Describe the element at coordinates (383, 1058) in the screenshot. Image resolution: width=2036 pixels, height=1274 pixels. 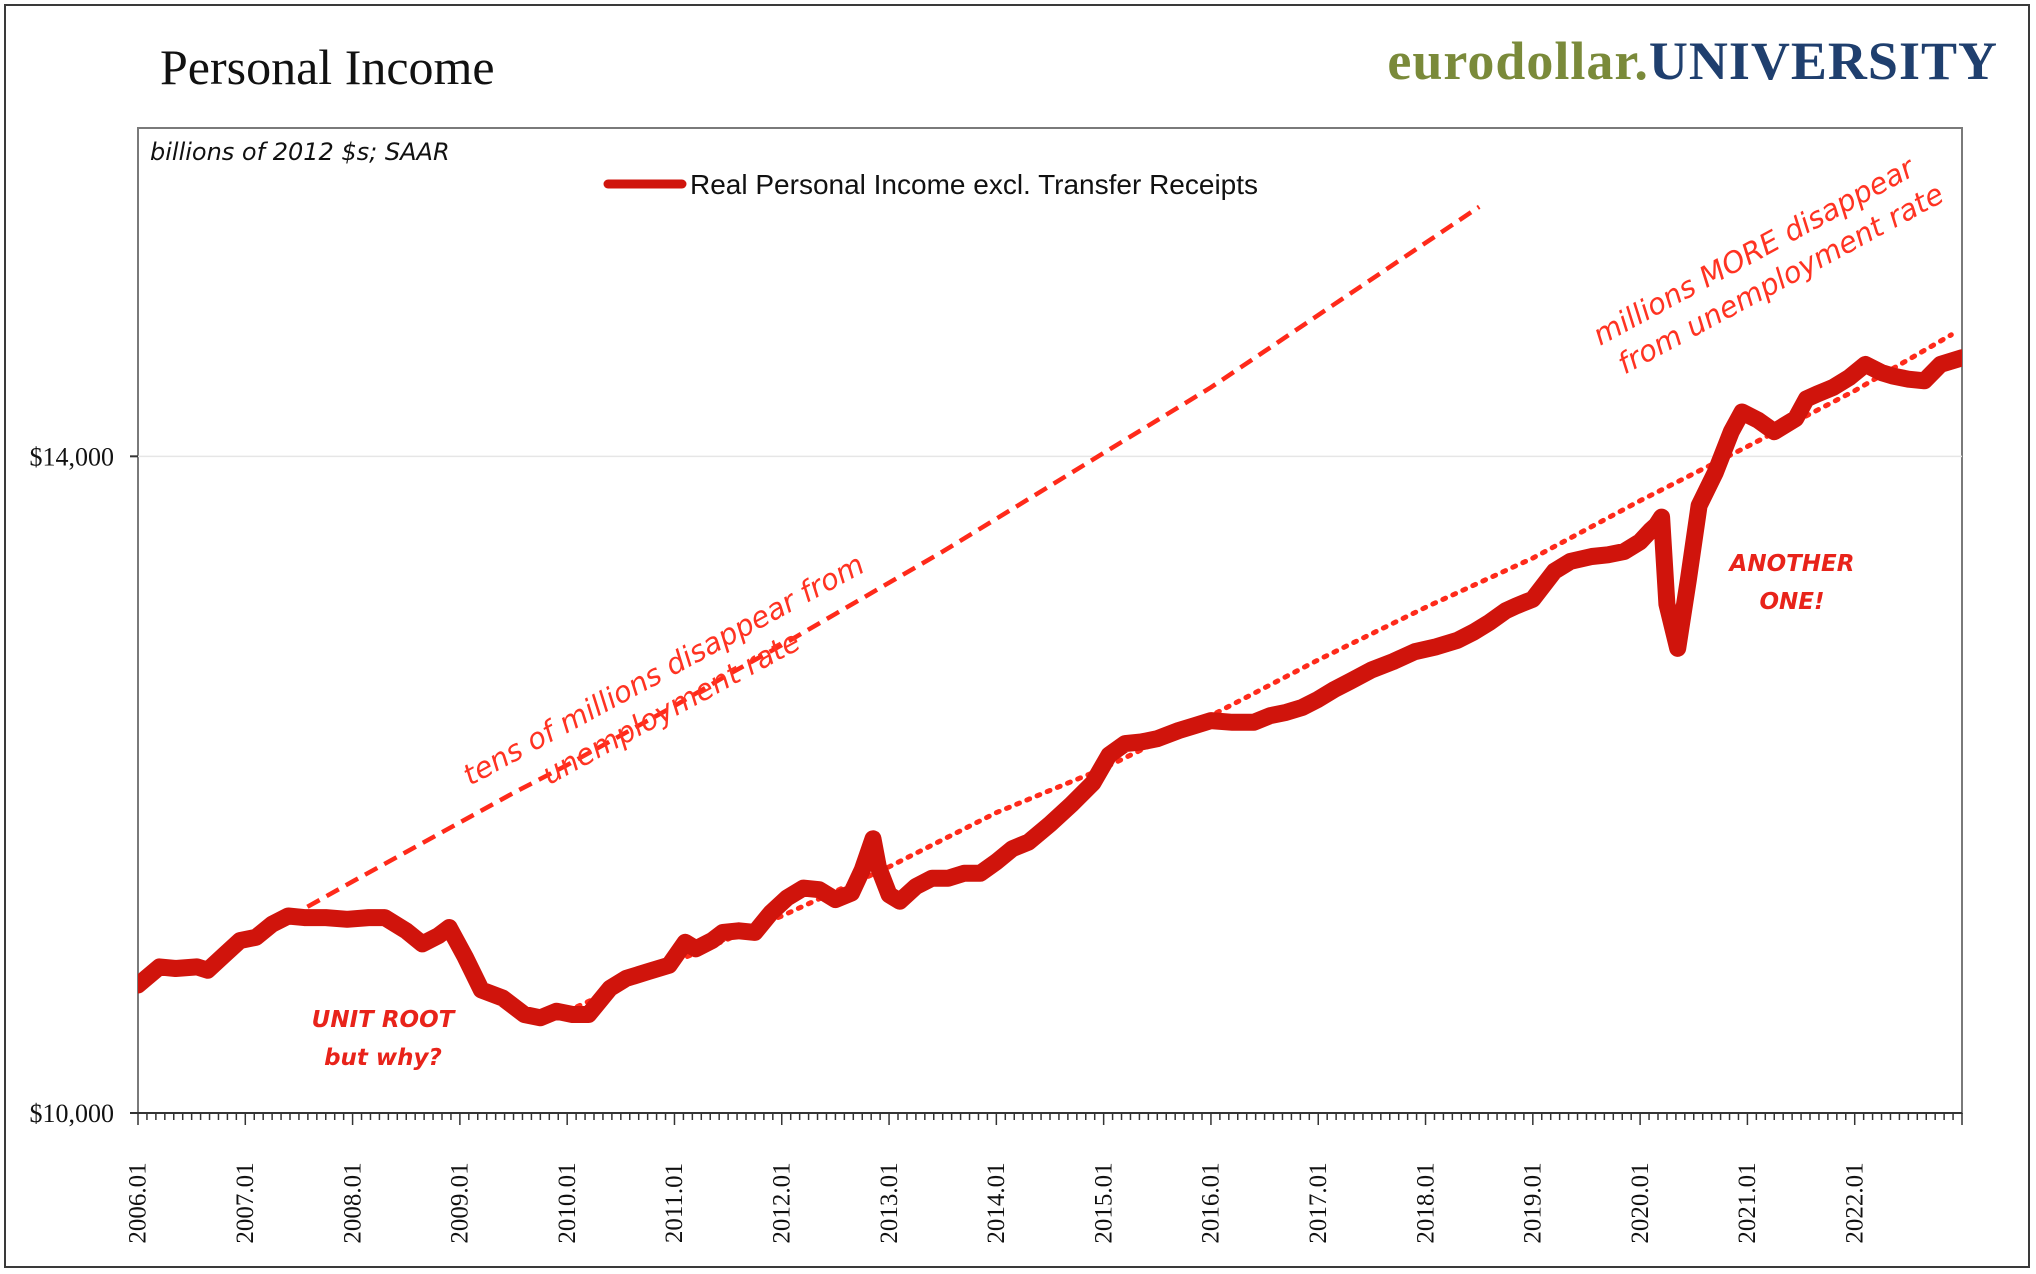
I see `annotation-unit-root-line-2: but why?` at that location.